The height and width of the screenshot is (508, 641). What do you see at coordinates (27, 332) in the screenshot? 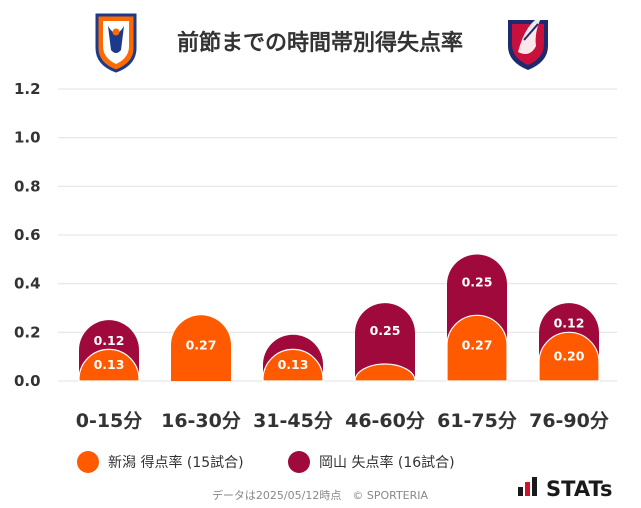
I see `y-tick-label: 0.2` at bounding box center [27, 332].